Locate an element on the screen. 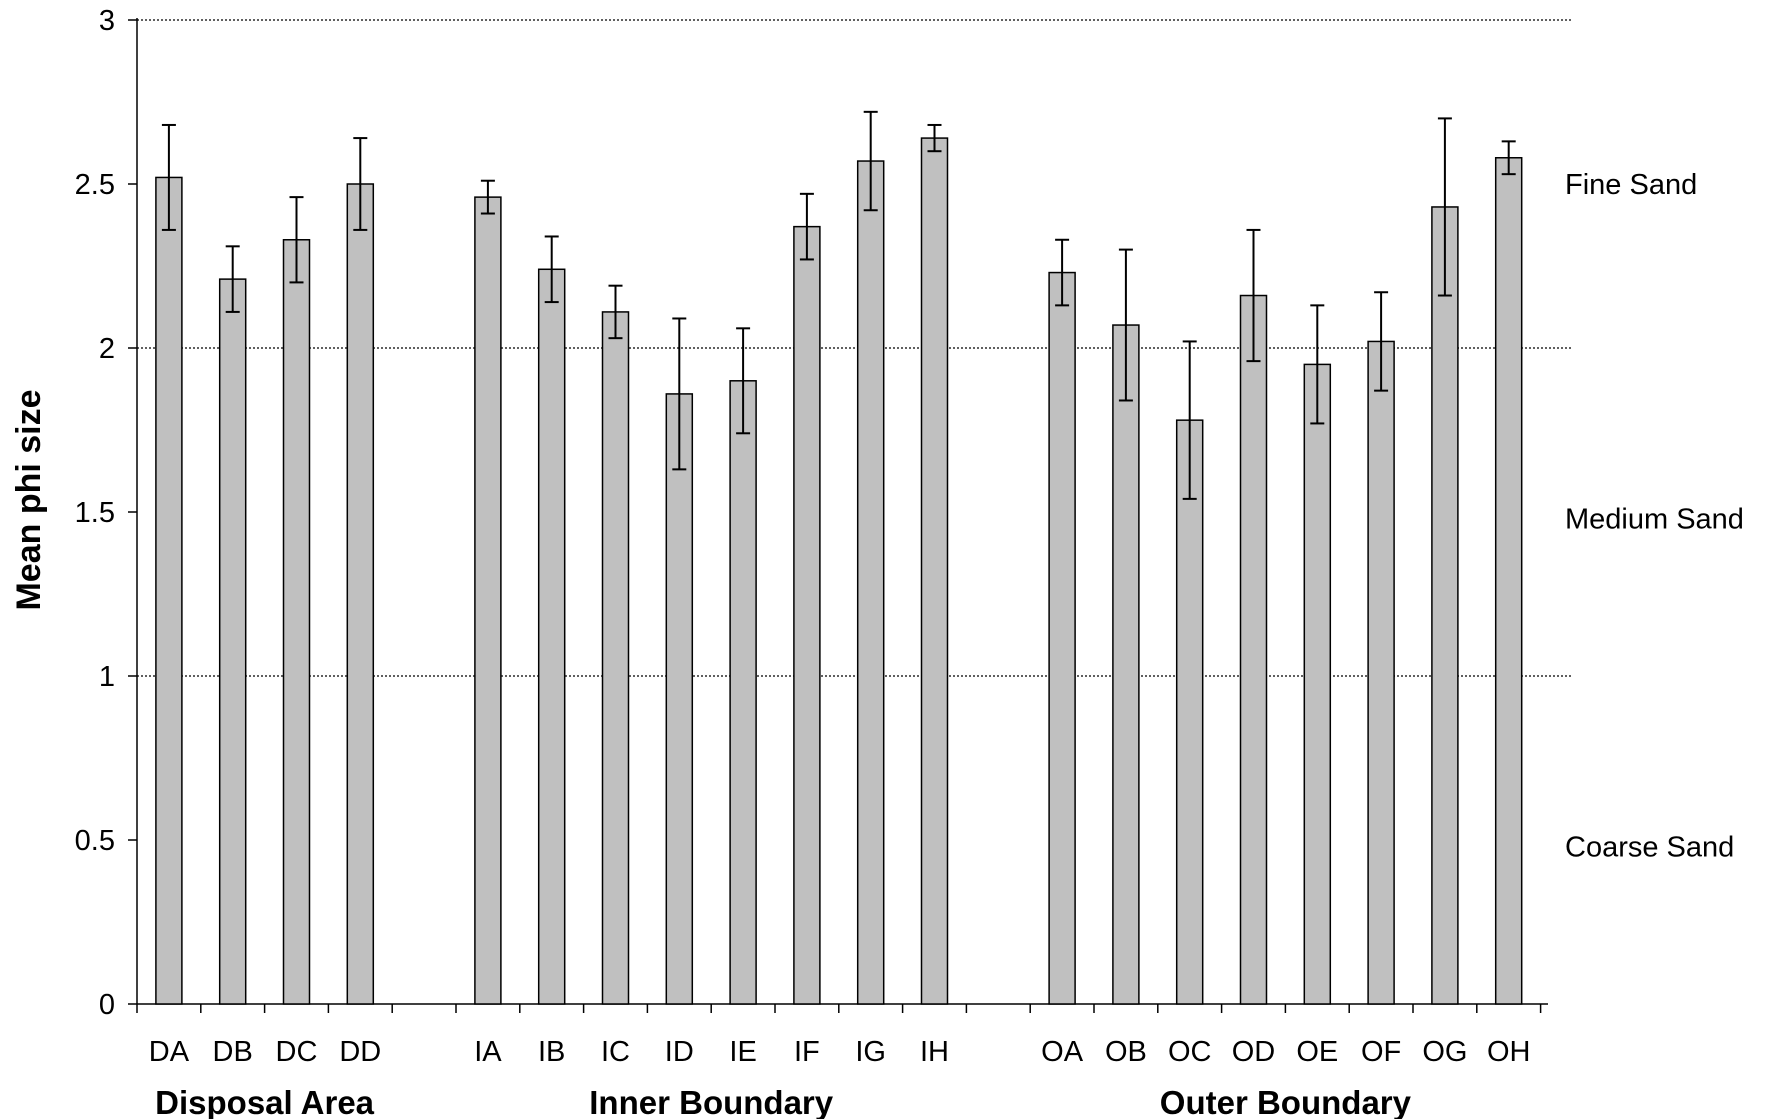 The height and width of the screenshot is (1119, 1773). x-tick-label-if: IF is located at coordinates (807, 1052).